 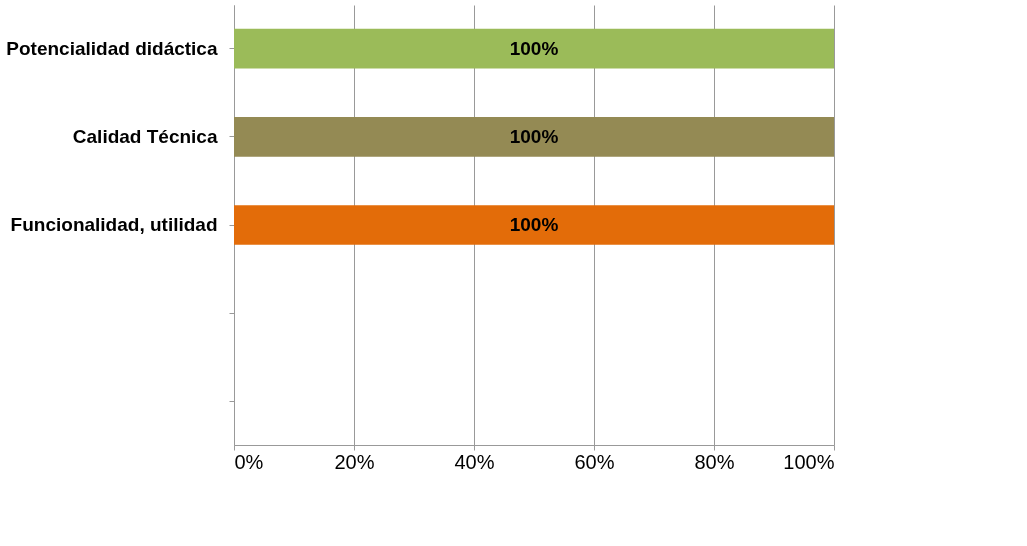 I want to click on x-tick-label: 40%, so click(x=474, y=461).